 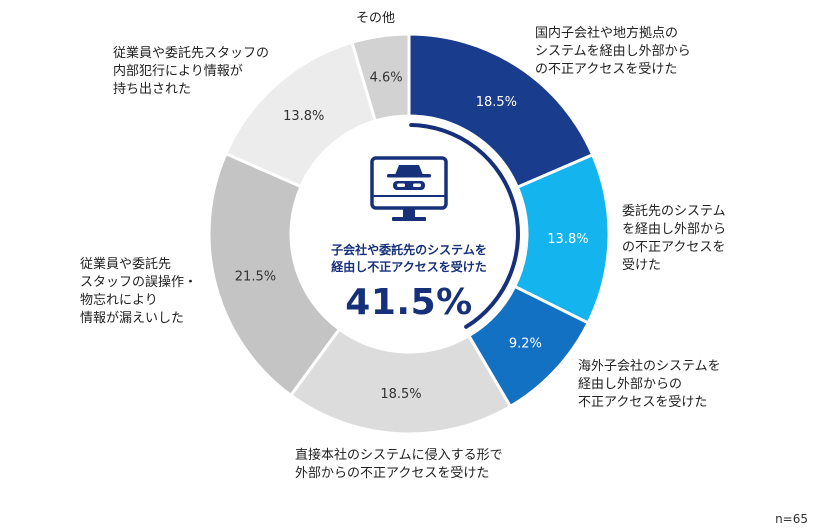 What do you see at coordinates (191, 71) in the screenshot?
I see `slice-label-internal-fraud: 従業員や委託先スタッフの 内部犯行により情報が 持ち出された` at bounding box center [191, 71].